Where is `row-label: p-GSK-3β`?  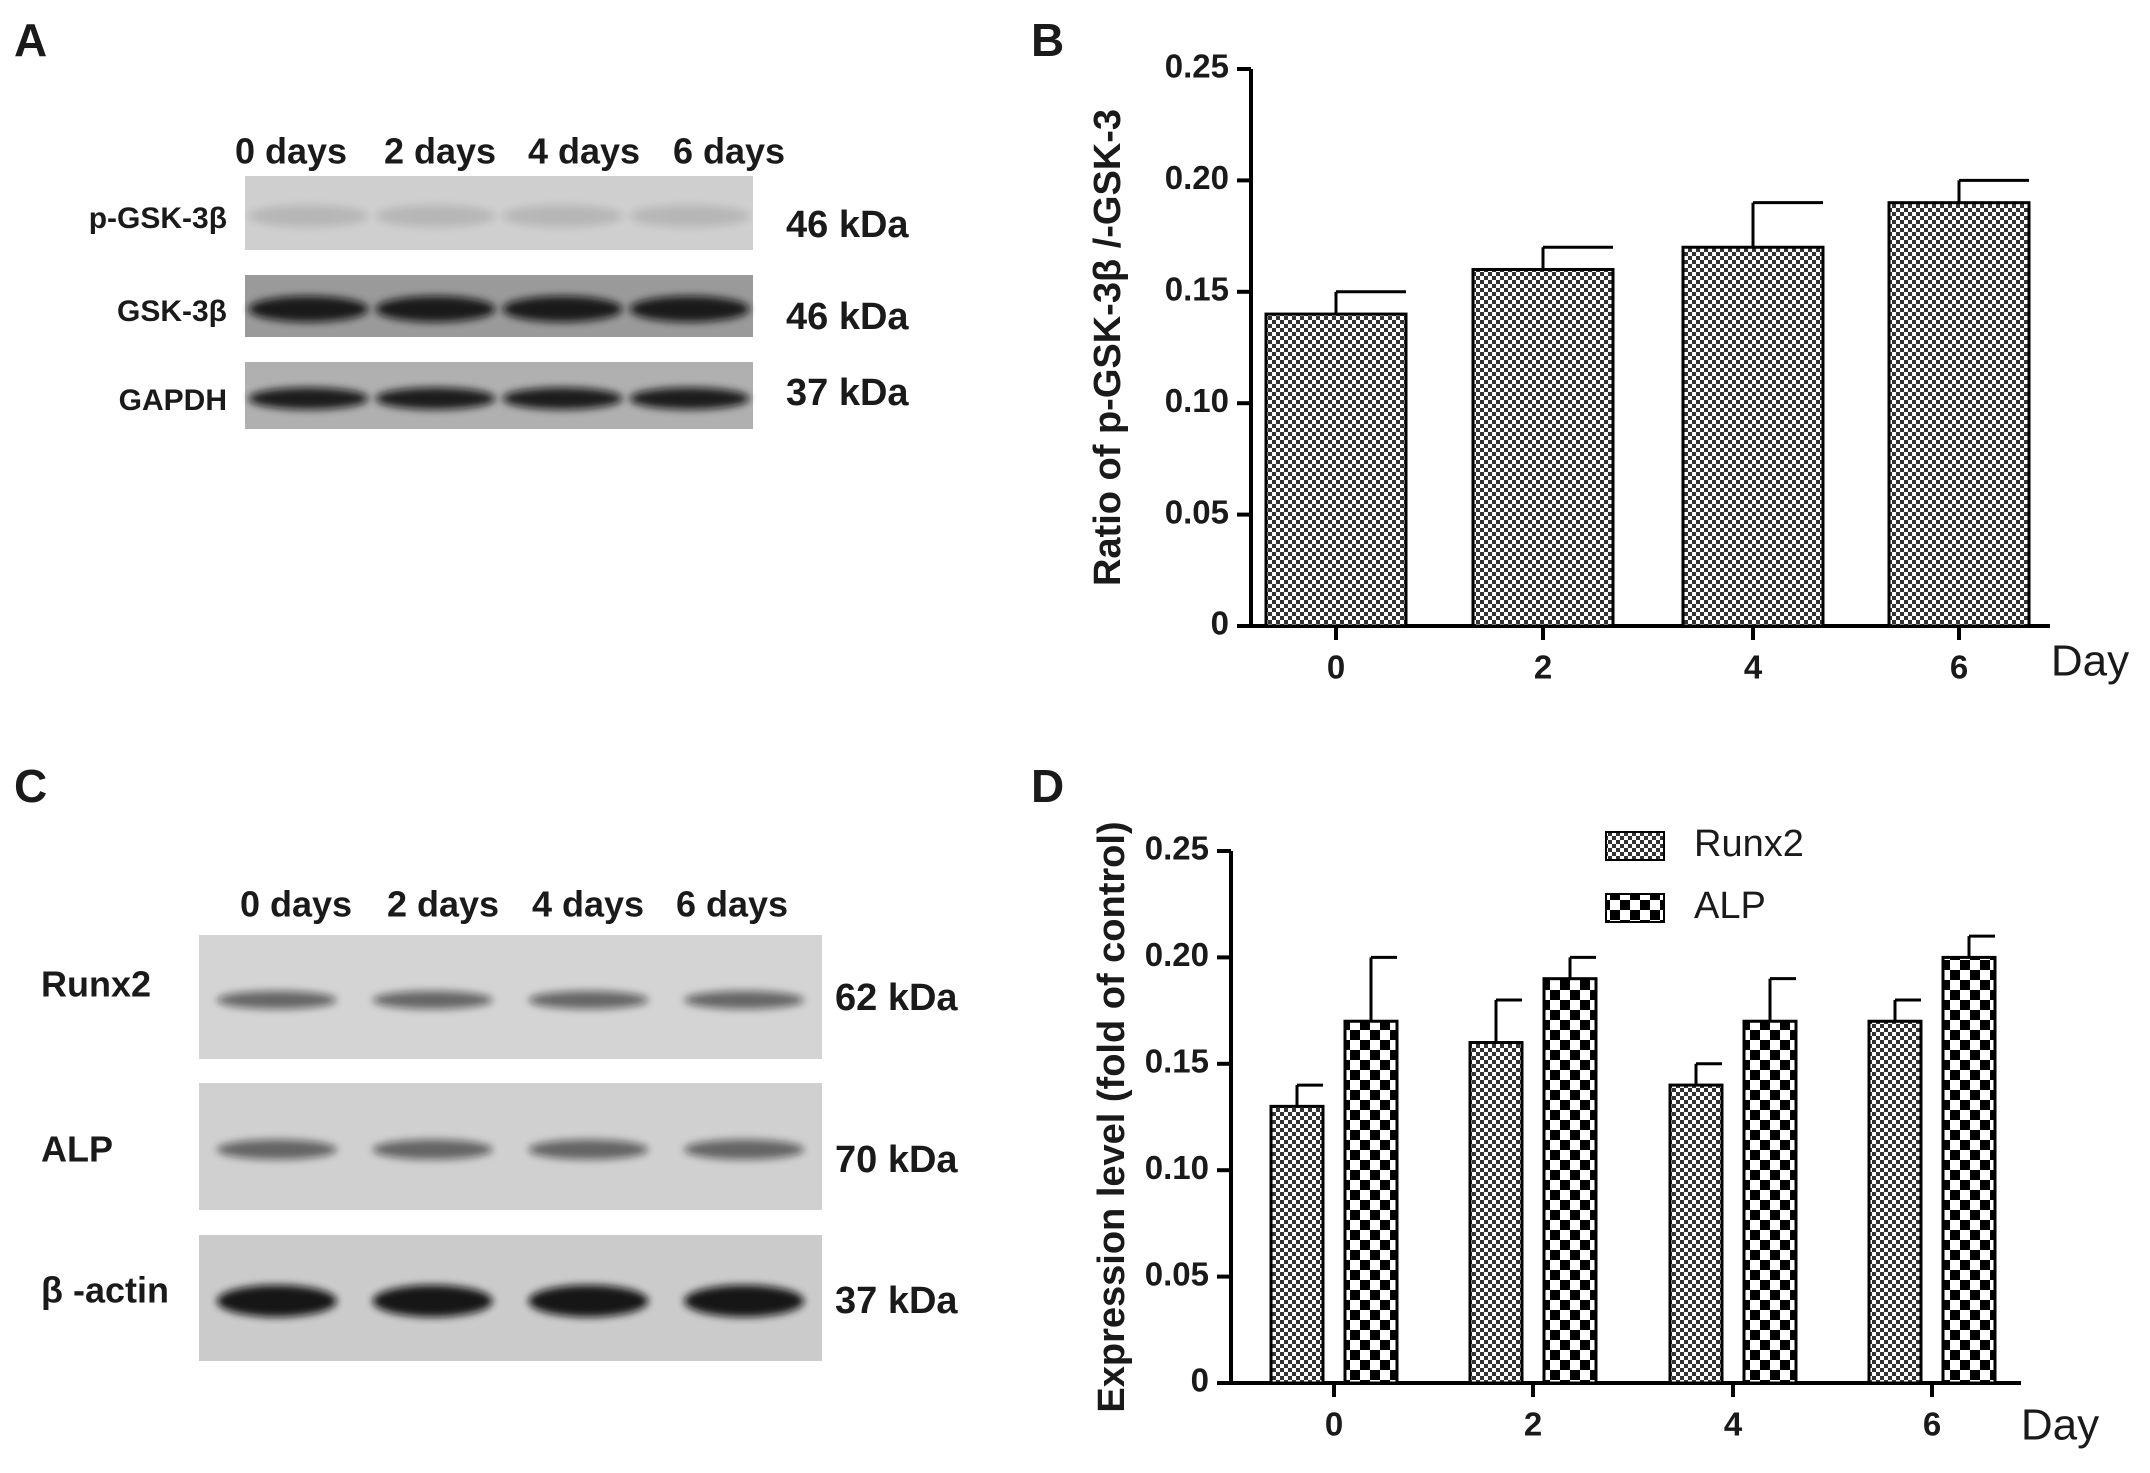
row-label: p-GSK-3β is located at coordinates (158, 218).